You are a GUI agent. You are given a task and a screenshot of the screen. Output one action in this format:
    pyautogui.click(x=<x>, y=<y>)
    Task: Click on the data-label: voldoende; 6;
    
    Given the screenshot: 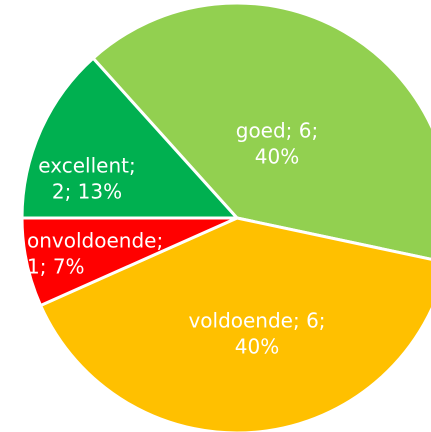 What is the action you would take?
    pyautogui.click(x=256, y=321)
    